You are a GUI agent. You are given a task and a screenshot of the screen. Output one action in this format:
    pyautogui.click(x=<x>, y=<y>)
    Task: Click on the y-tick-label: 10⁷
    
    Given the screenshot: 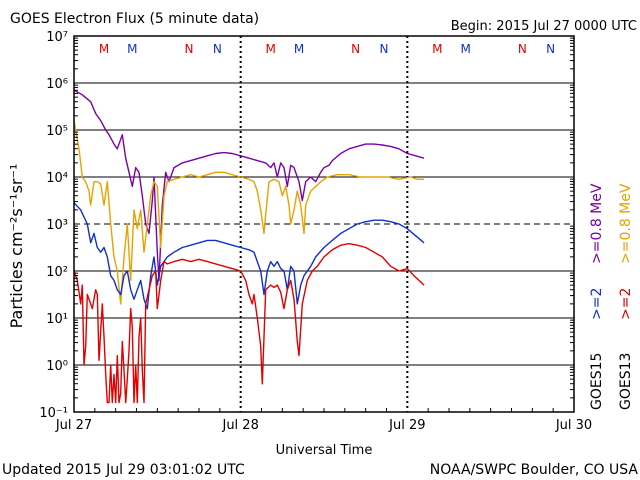 What is the action you would take?
    pyautogui.click(x=57, y=37)
    